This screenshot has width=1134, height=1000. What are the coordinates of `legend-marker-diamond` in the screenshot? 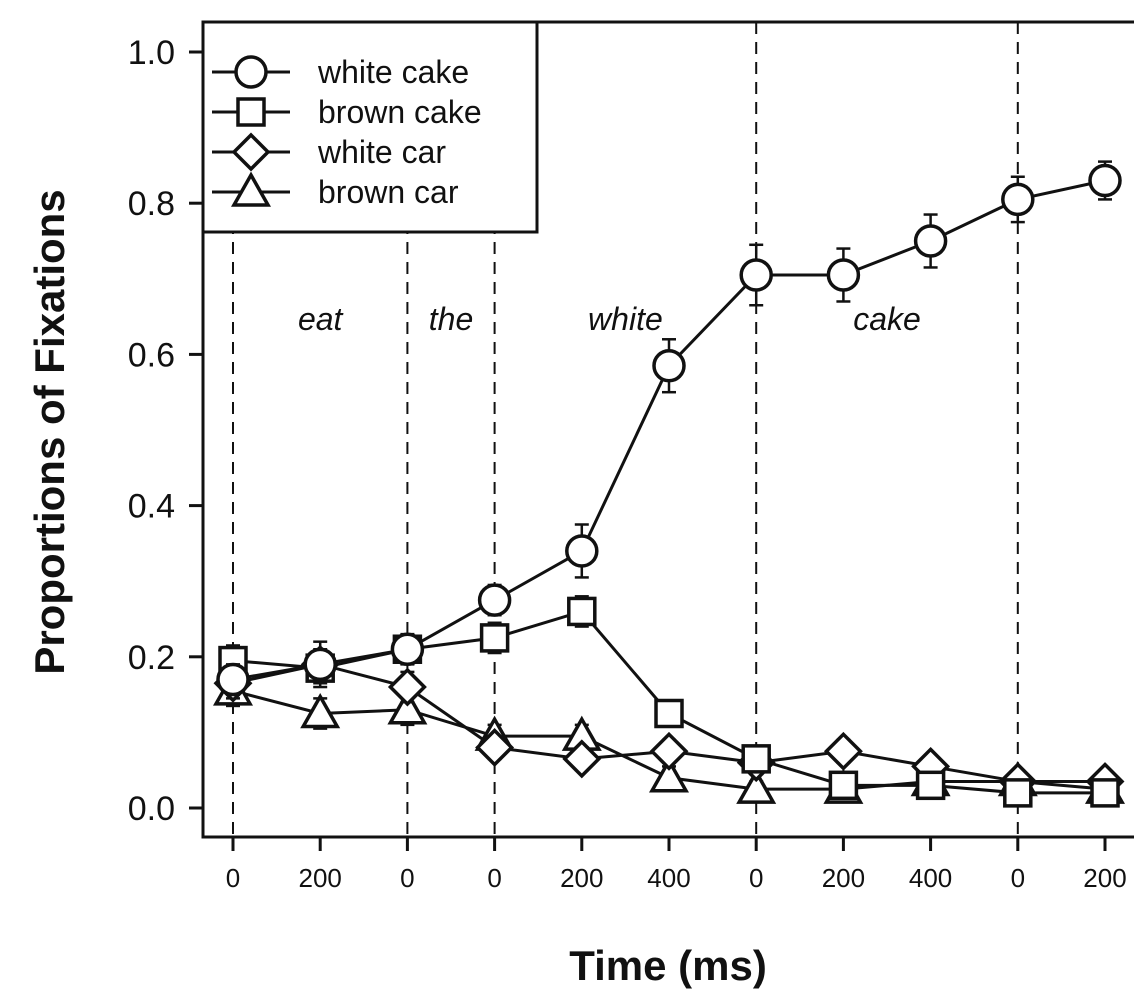 It's located at (251, 152).